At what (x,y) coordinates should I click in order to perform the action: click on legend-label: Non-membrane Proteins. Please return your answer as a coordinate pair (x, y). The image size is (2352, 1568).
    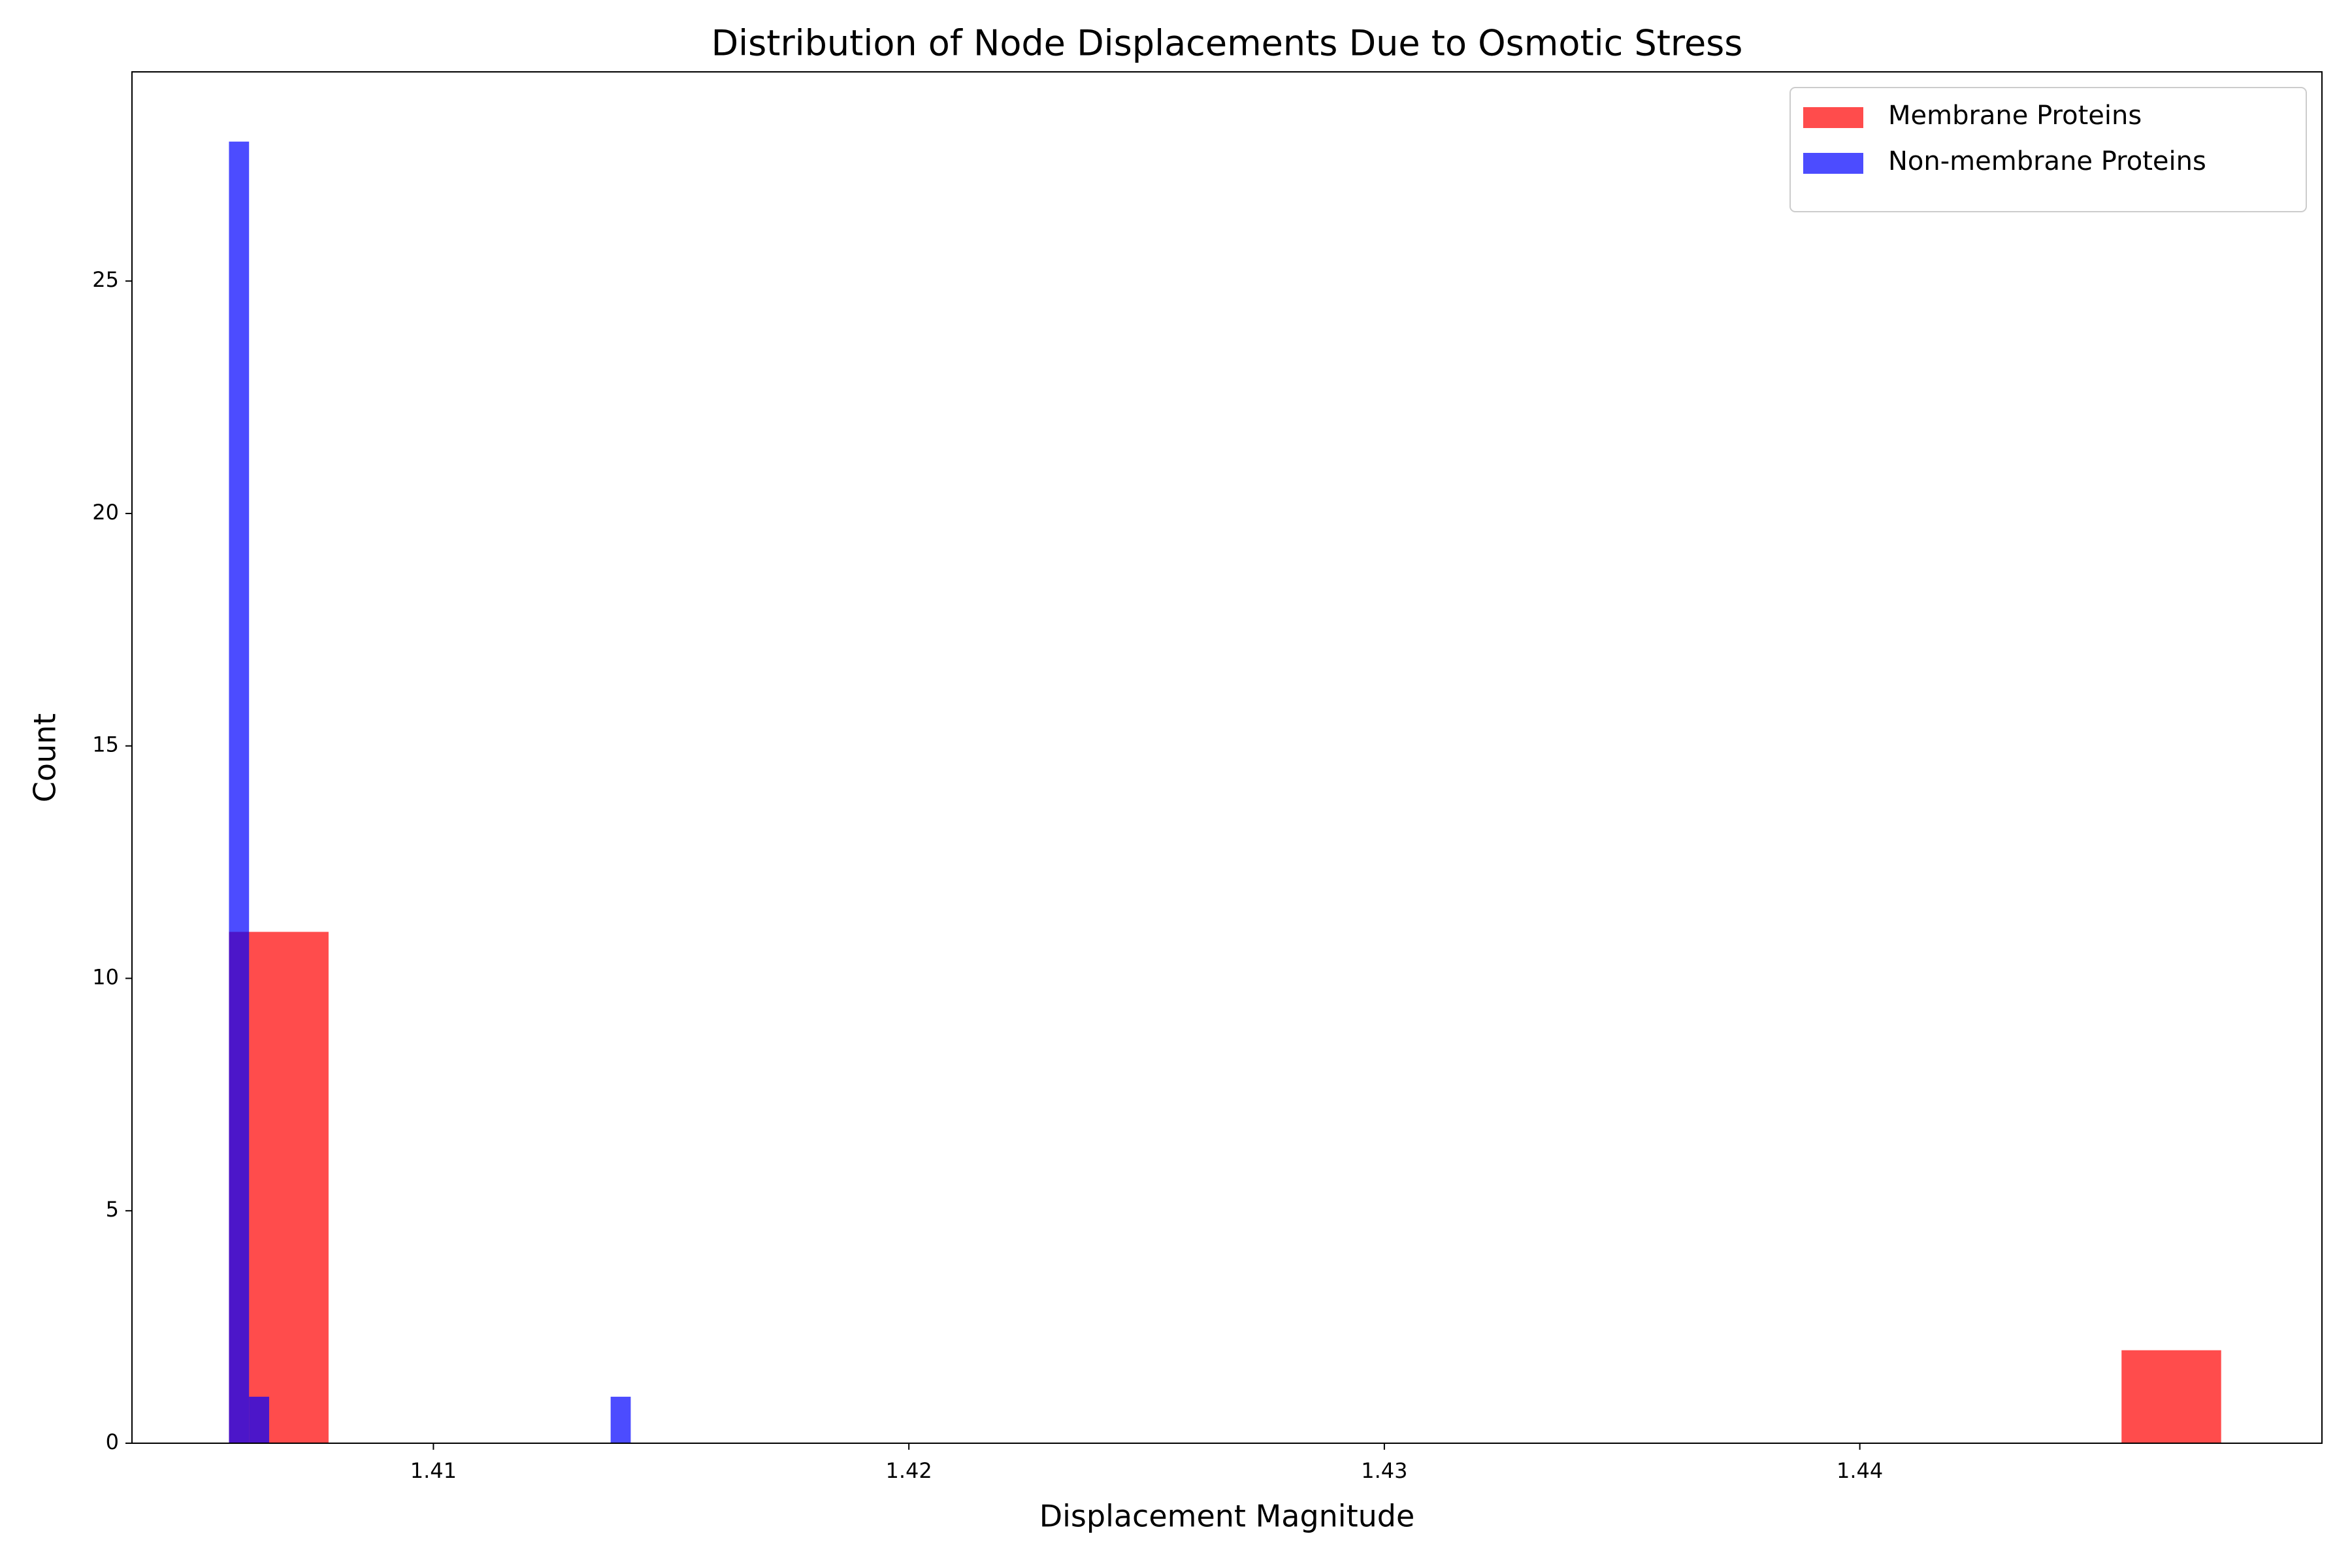
    Looking at the image, I should click on (2047, 161).